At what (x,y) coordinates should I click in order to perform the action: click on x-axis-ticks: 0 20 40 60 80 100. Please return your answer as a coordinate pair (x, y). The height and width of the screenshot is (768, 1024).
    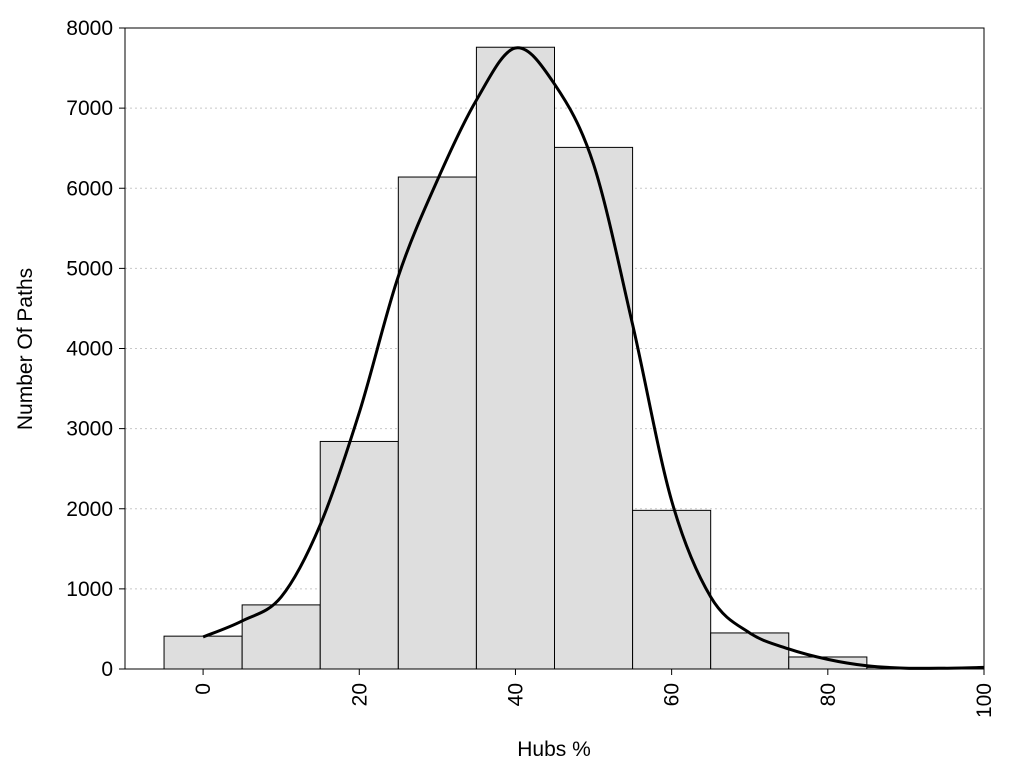
    Looking at the image, I should click on (594, 693).